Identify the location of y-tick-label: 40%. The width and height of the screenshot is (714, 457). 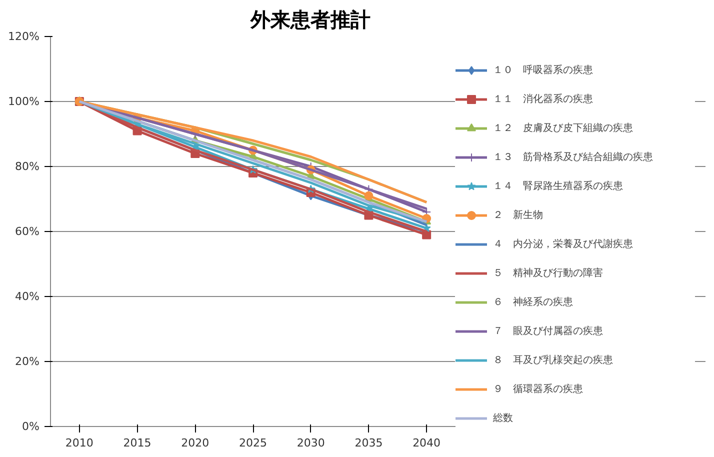
(27, 296).